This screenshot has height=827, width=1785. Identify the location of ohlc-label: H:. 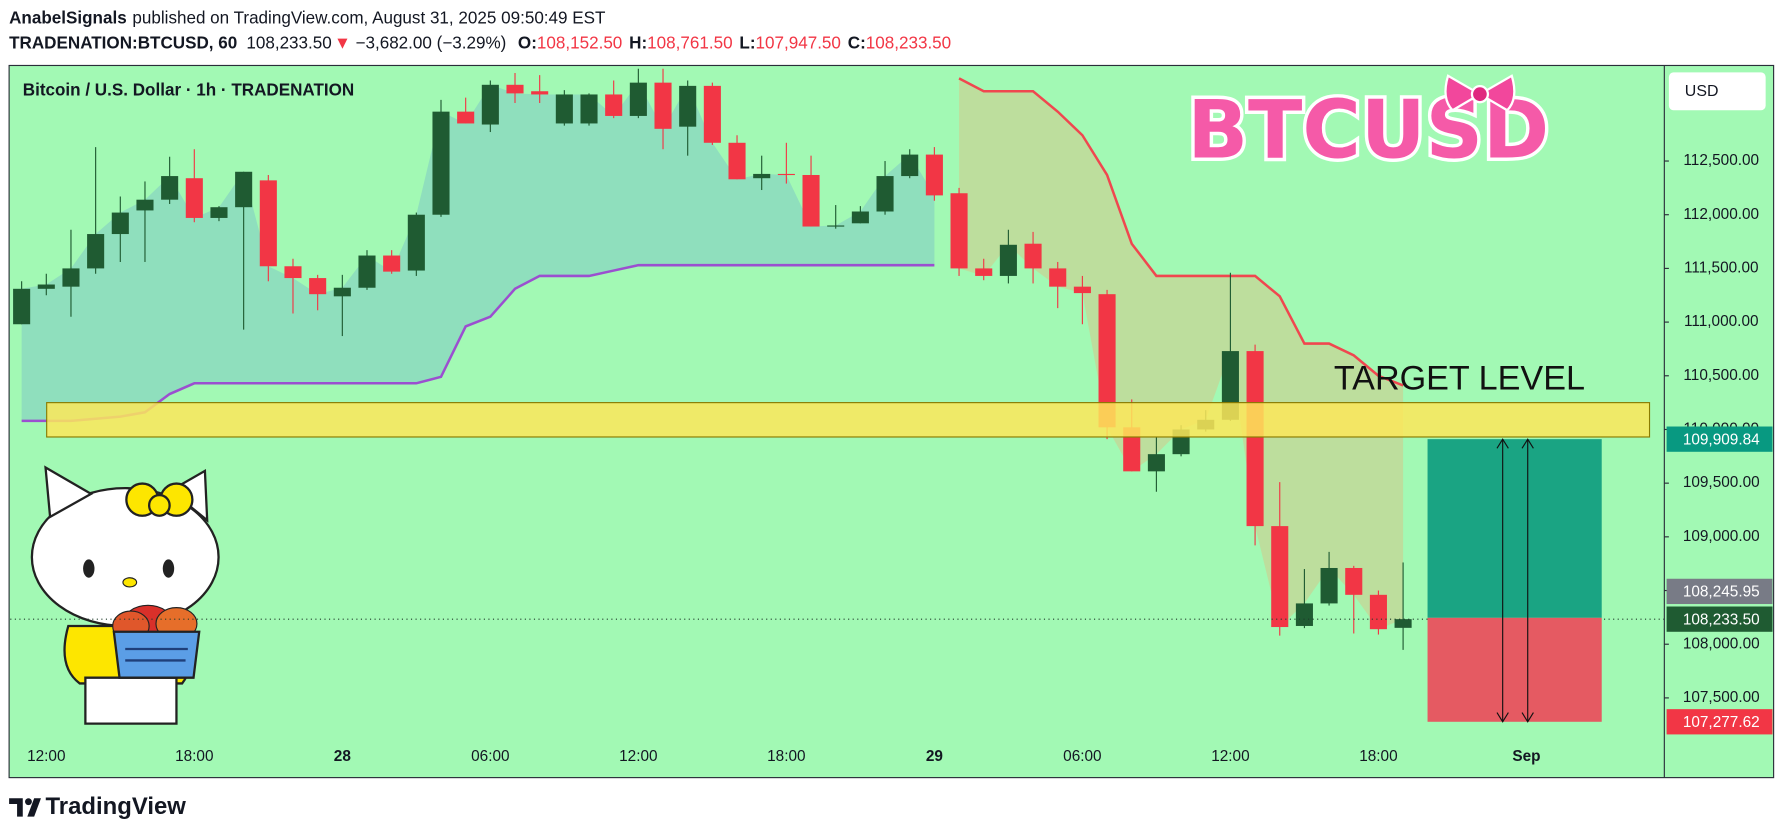
(638, 42).